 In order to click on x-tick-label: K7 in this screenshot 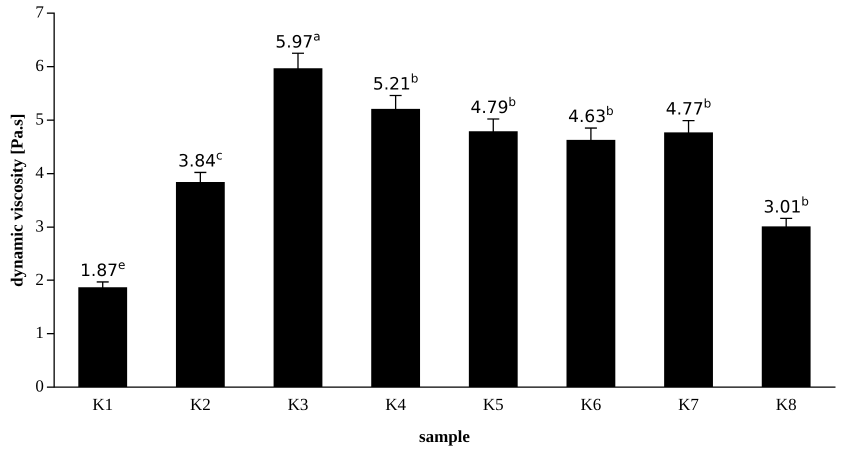, I will do `click(689, 404)`.